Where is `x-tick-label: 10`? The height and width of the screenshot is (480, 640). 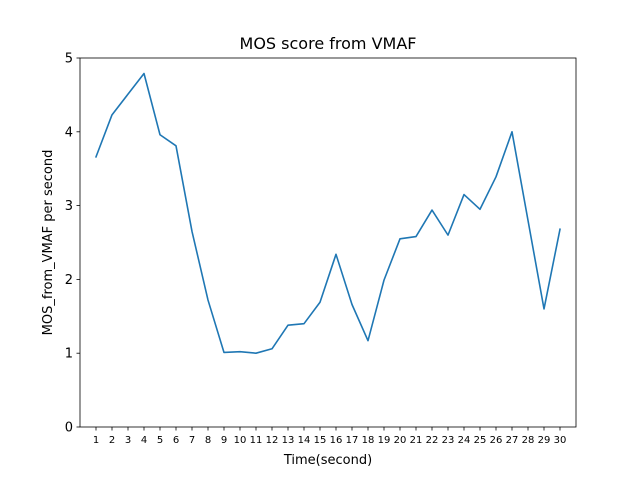 x-tick-label: 10 is located at coordinates (240, 440).